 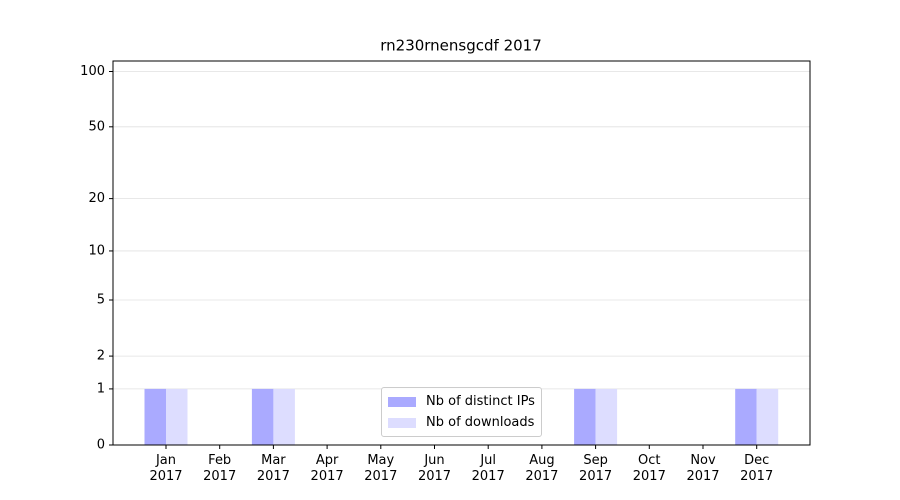 What do you see at coordinates (542, 468) in the screenshot?
I see `x-tick-label: Aug 2017` at bounding box center [542, 468].